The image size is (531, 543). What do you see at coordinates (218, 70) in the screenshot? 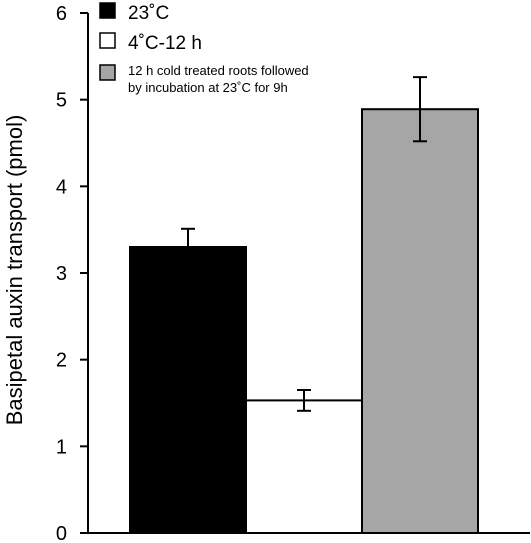
I see `legend-label: 12 h cold treated roots followed` at bounding box center [218, 70].